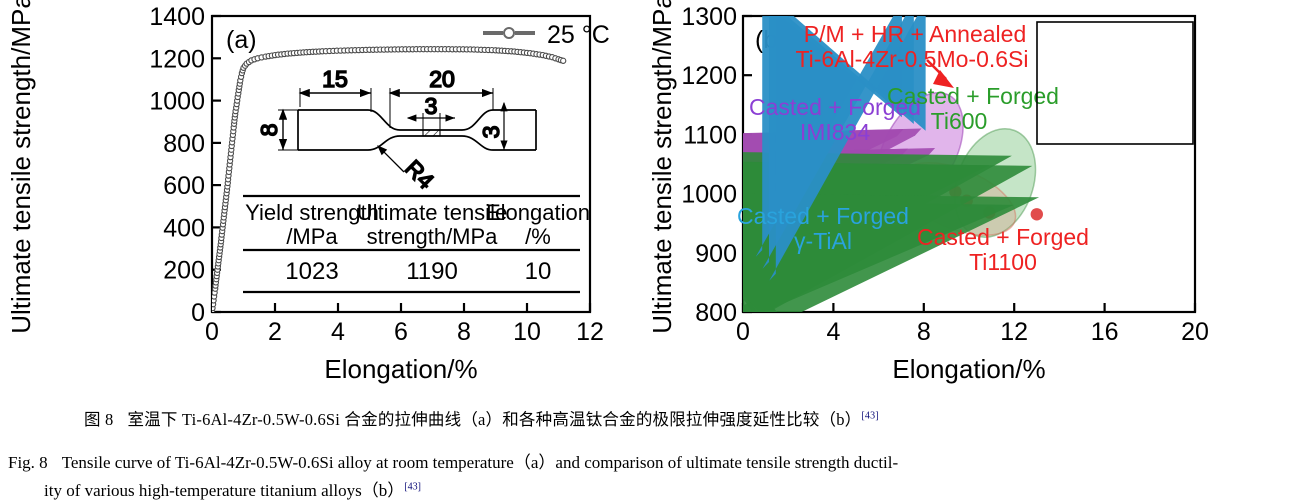 The height and width of the screenshot is (502, 1295). Describe the element at coordinates (389, 179) in the screenshot. I see `panel-a-curve-series` at that location.